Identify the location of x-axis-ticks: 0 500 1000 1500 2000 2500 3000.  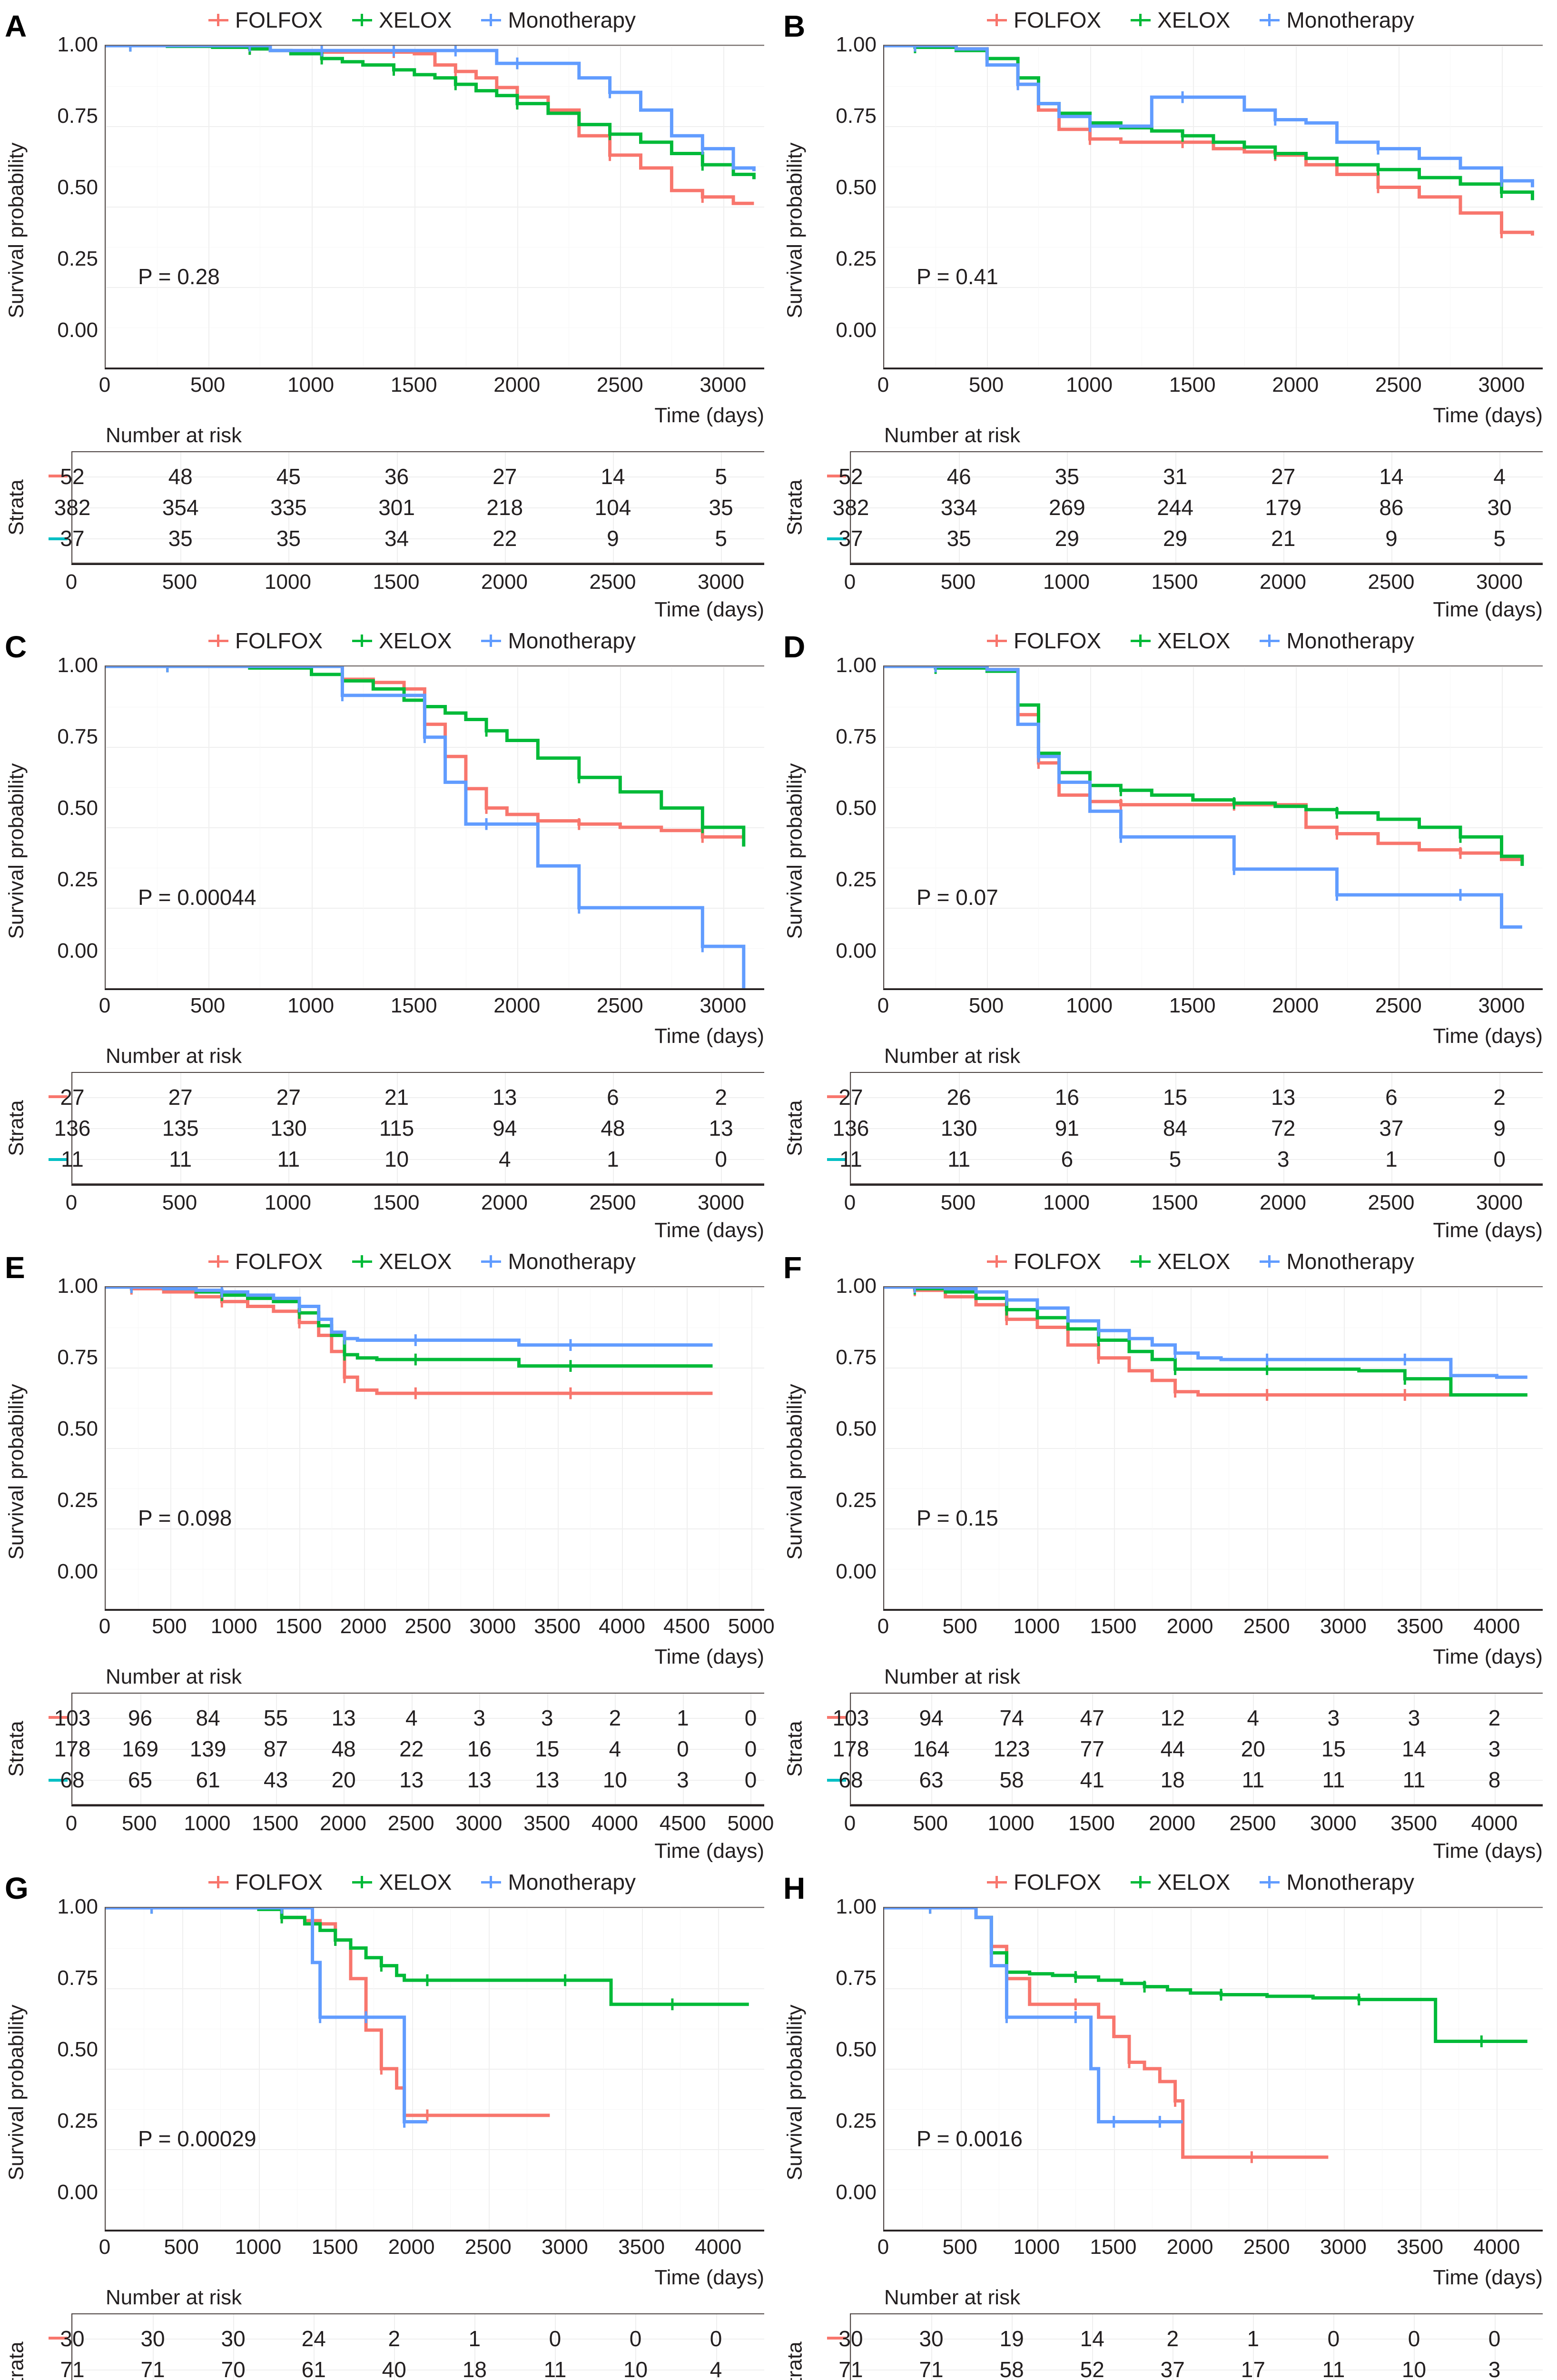
(431, 1007).